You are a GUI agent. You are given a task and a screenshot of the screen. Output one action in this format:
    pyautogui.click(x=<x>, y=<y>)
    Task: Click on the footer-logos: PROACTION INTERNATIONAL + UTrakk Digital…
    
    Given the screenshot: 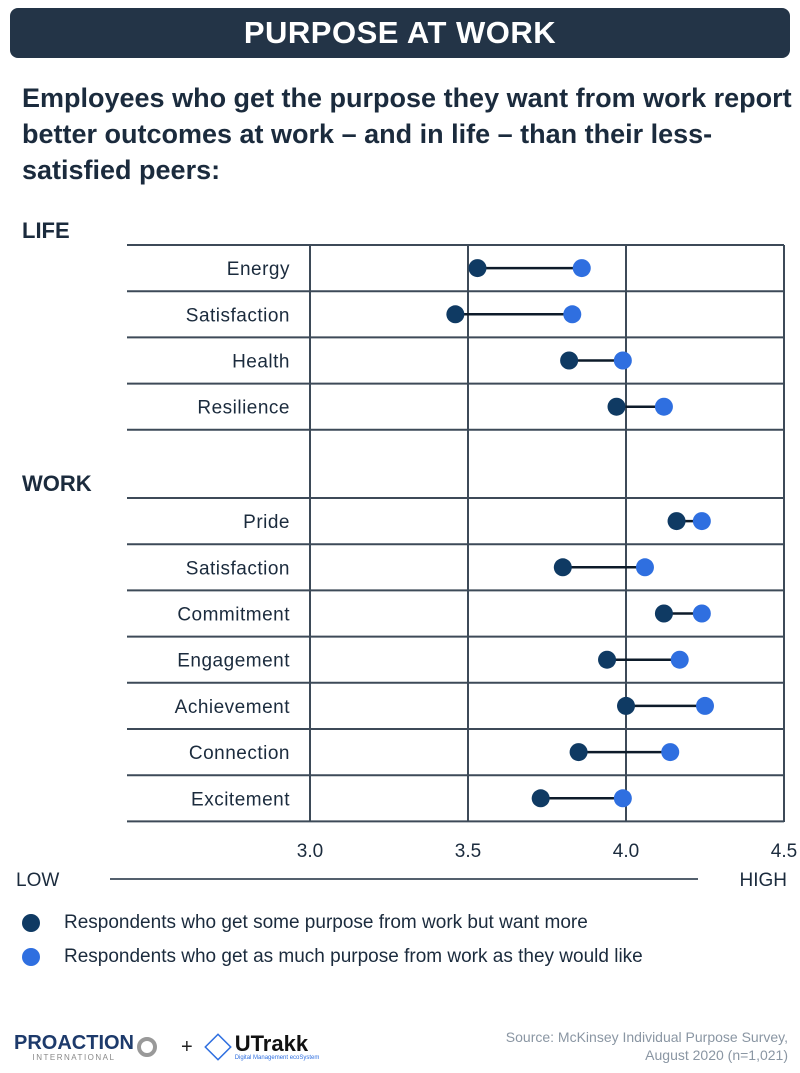 What is the action you would take?
    pyautogui.click(x=166, y=1047)
    